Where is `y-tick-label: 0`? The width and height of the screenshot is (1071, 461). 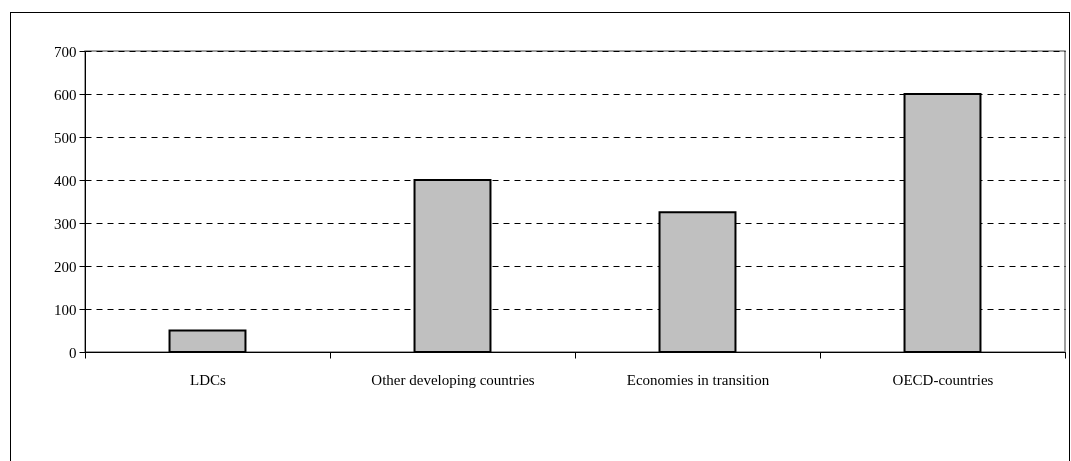 y-tick-label: 0 is located at coordinates (73, 352).